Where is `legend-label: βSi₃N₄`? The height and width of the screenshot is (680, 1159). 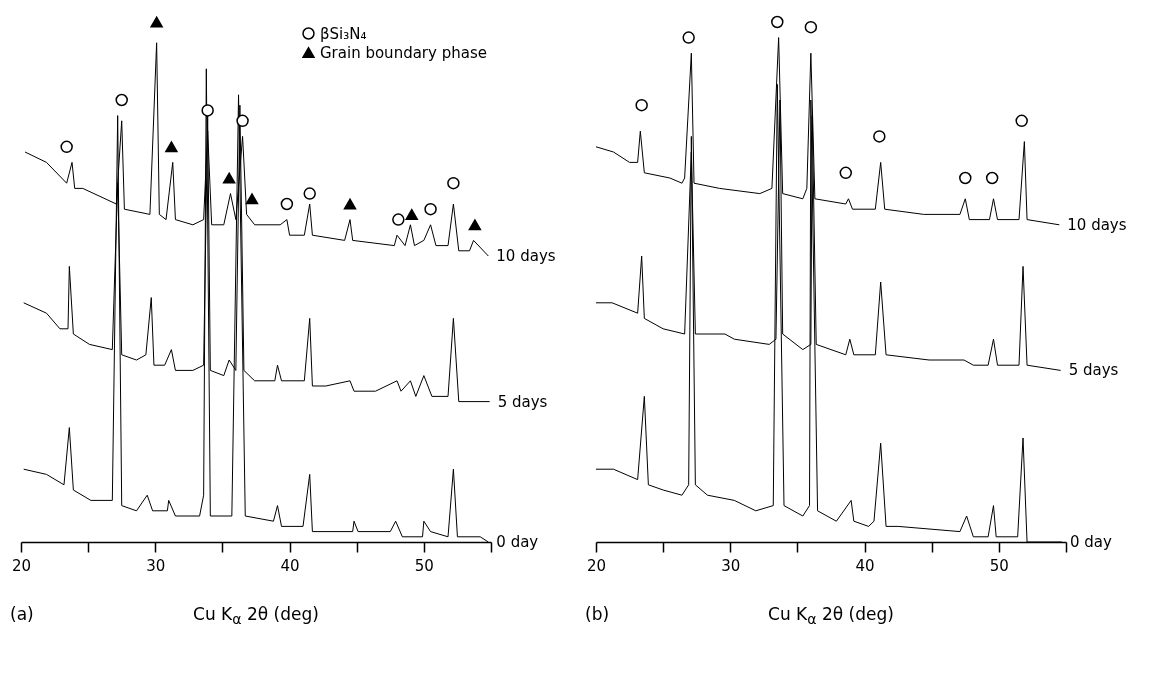
legend-label: βSi₃N₄ is located at coordinates (343, 33).